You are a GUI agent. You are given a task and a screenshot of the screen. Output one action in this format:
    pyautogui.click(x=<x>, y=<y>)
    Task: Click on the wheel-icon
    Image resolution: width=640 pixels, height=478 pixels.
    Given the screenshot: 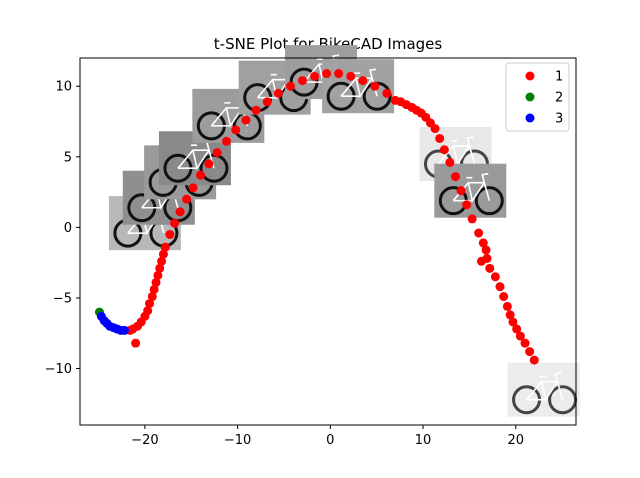 What is the action you would take?
    pyautogui.click(x=489, y=201)
    